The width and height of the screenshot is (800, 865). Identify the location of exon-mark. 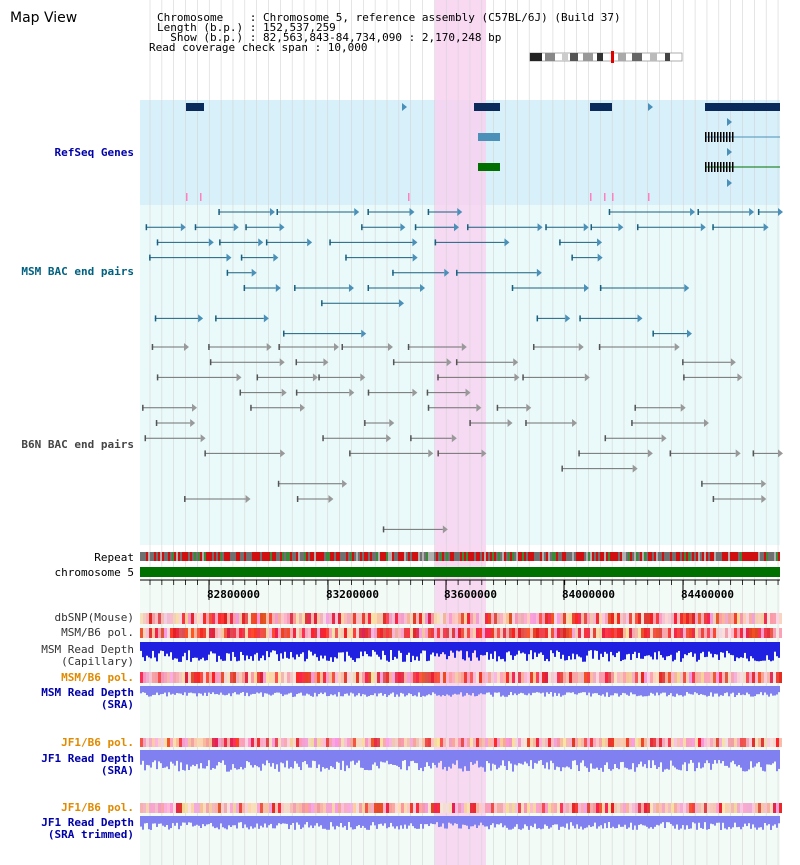
(724, 137).